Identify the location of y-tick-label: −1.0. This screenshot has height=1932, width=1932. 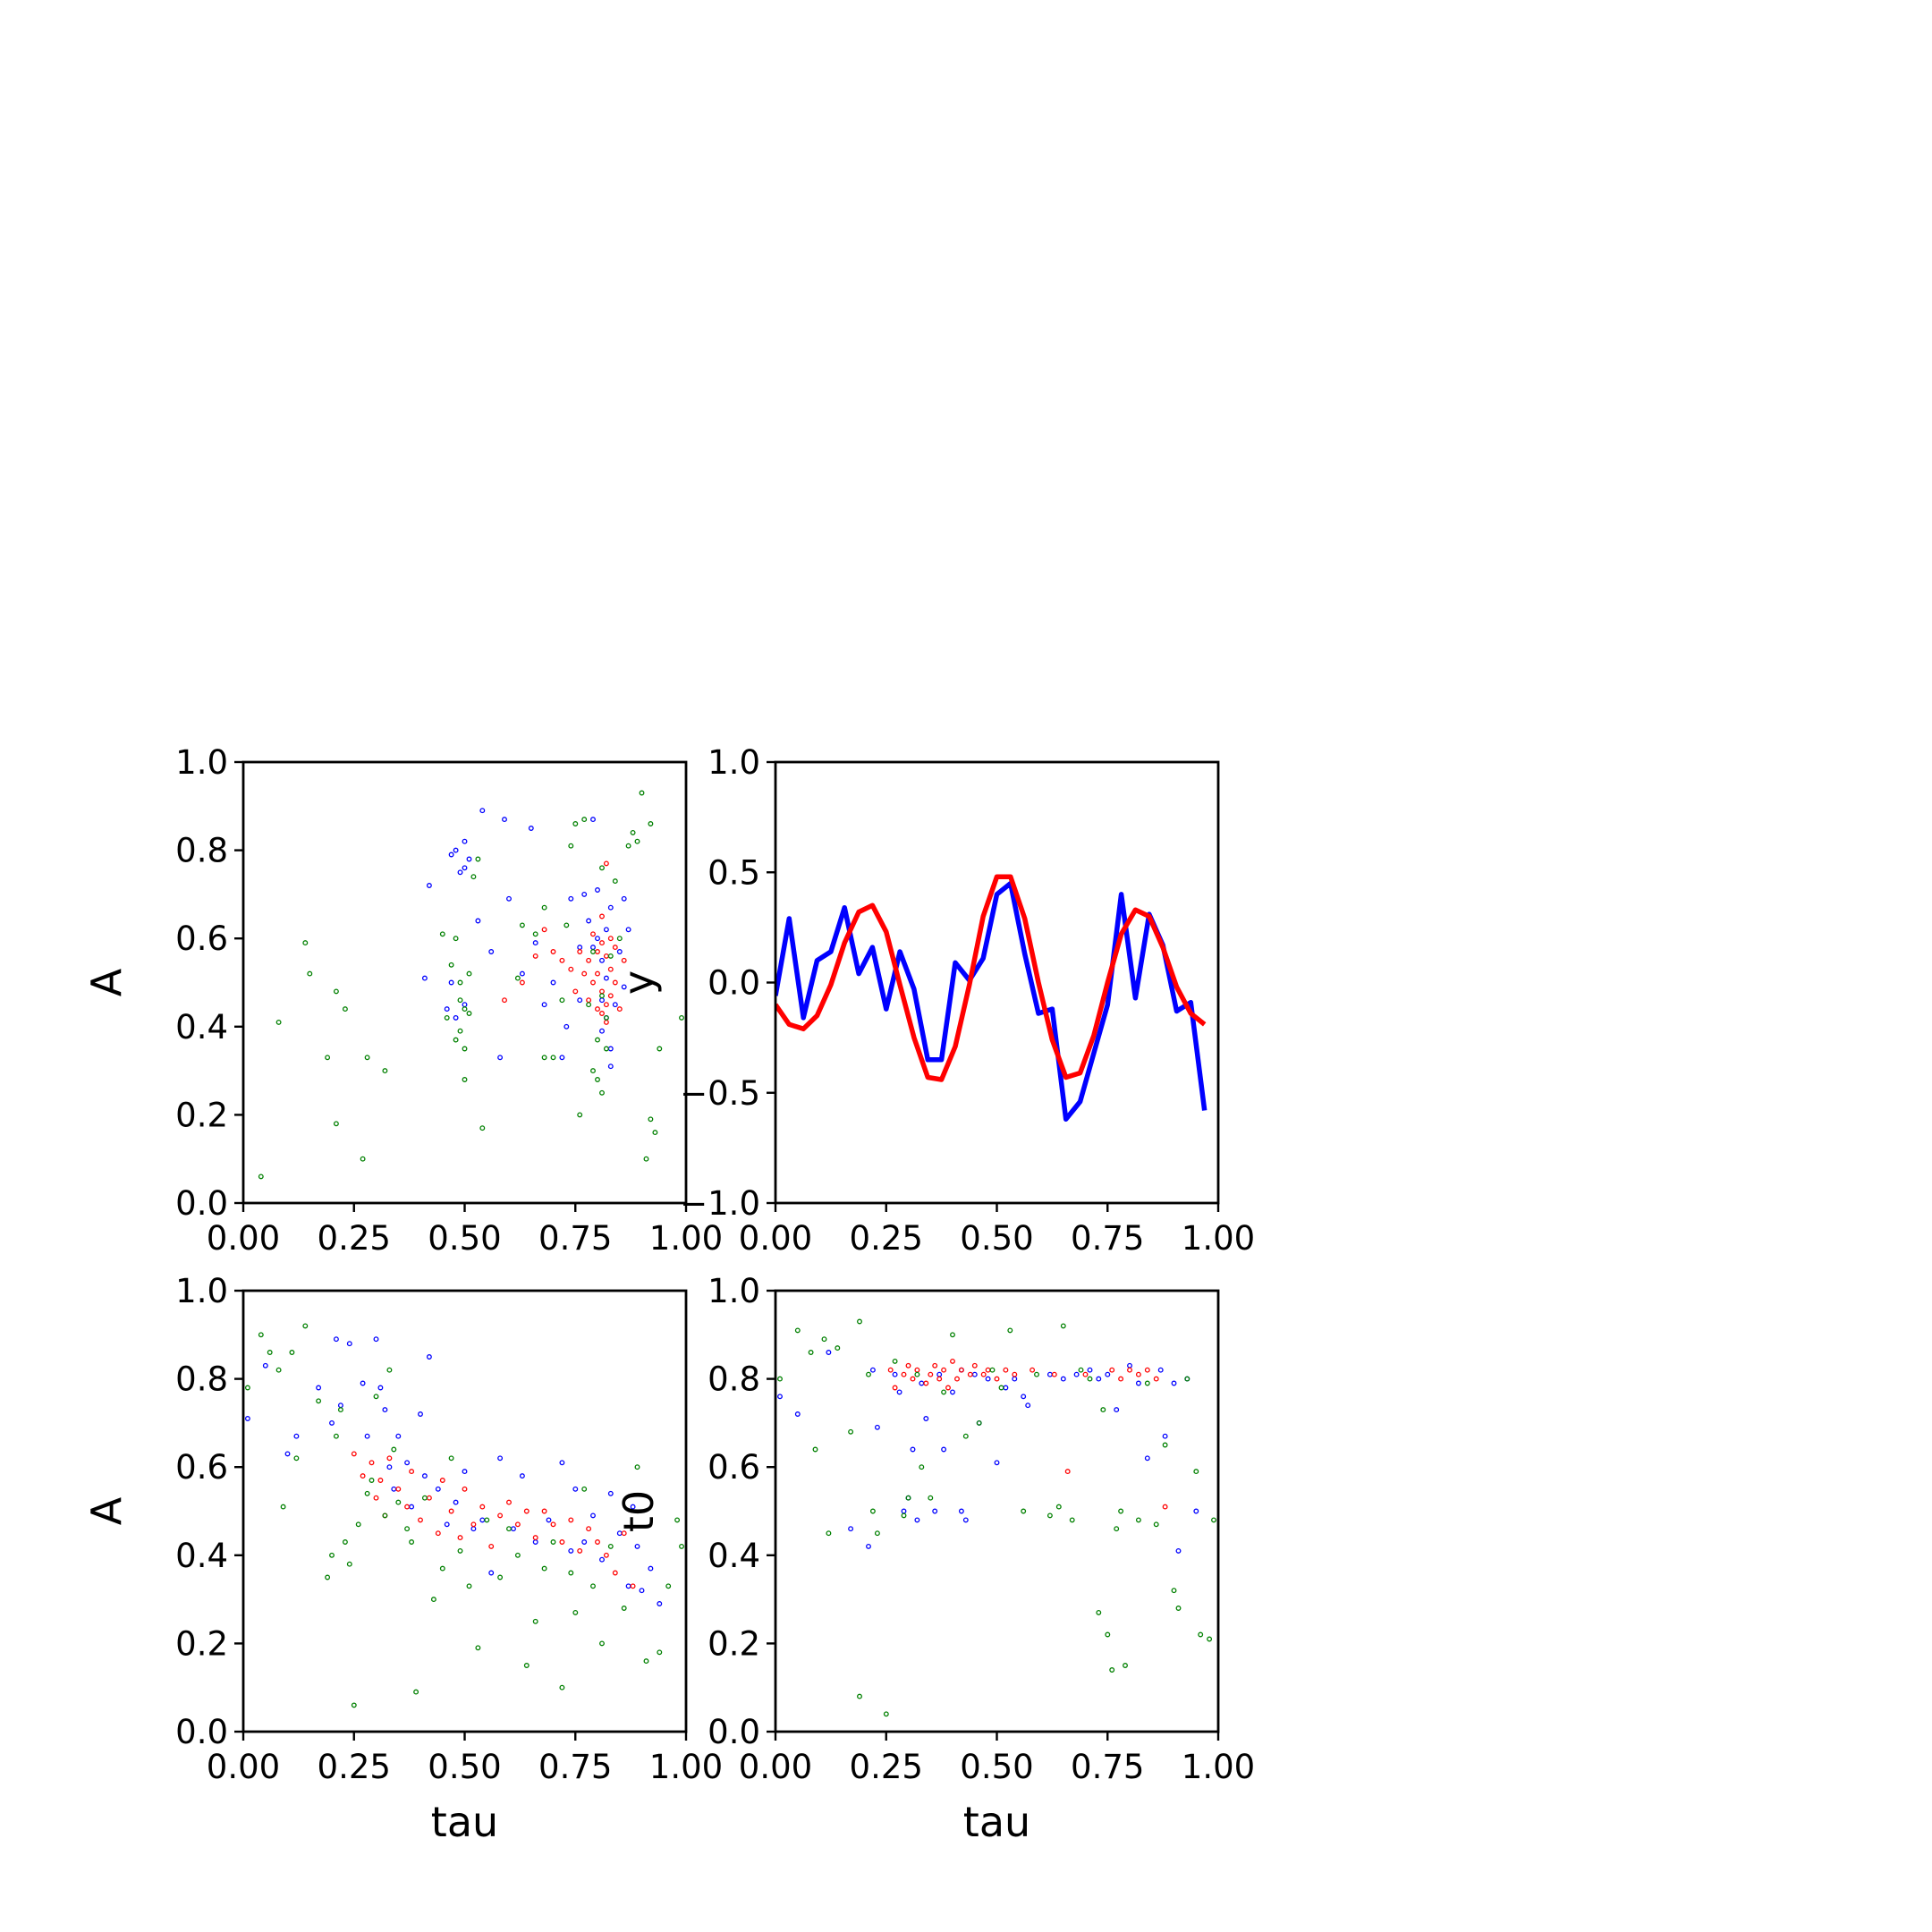
(720, 1203).